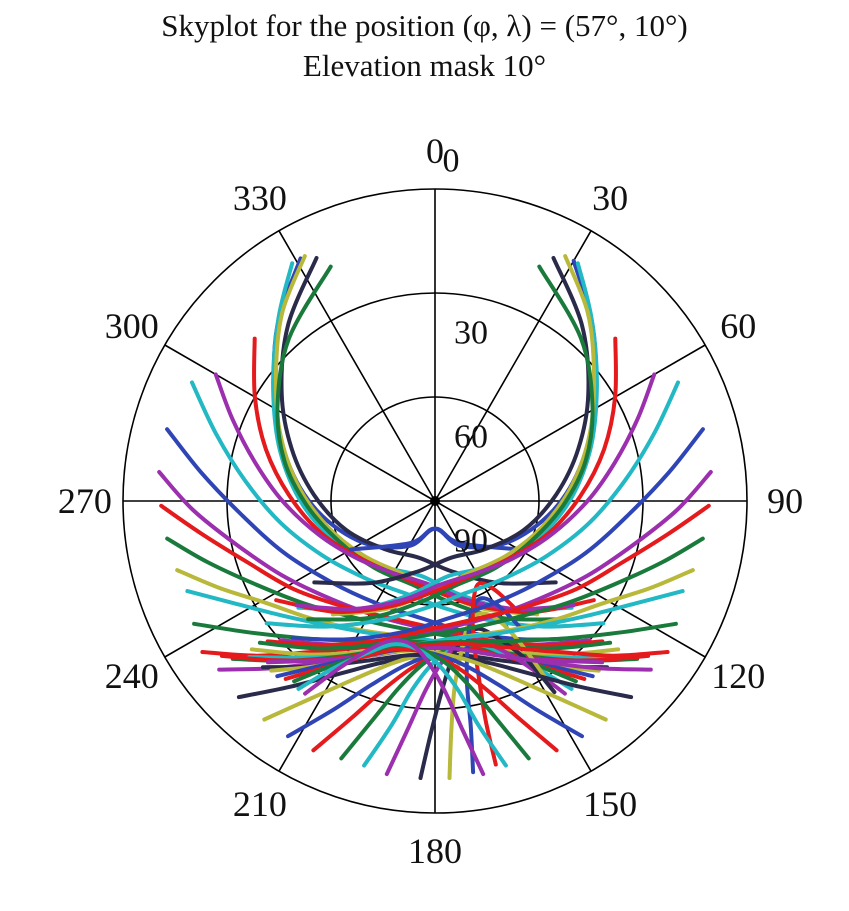  I want to click on azimuth-label-180: 180, so click(435, 851).